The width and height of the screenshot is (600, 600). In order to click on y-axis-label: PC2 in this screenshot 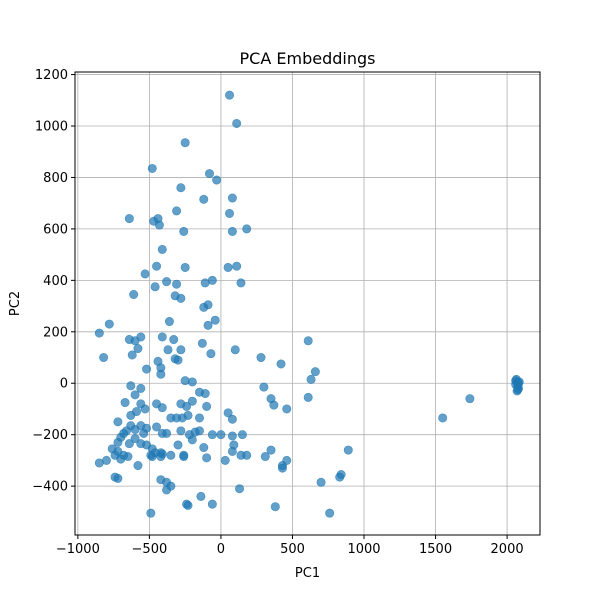, I will do `click(15, 303)`.